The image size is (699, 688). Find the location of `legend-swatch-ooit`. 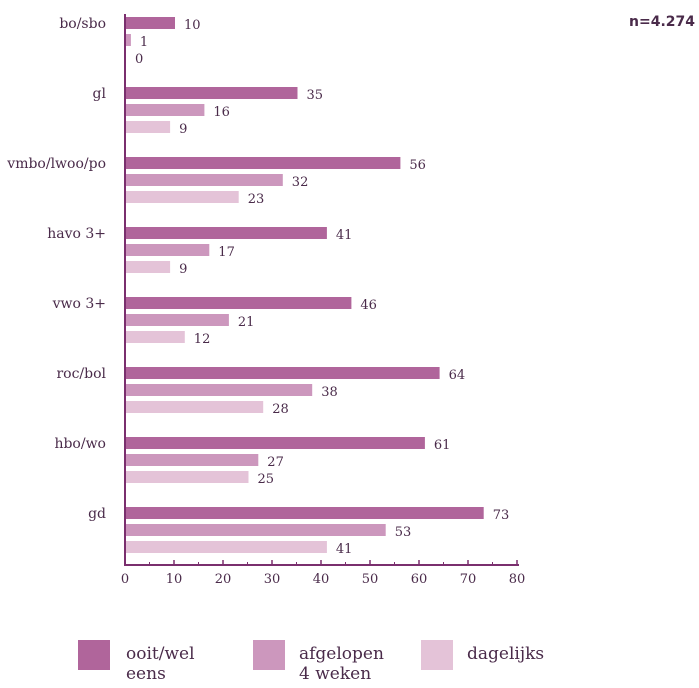

legend-swatch-ooit is located at coordinates (94, 655).